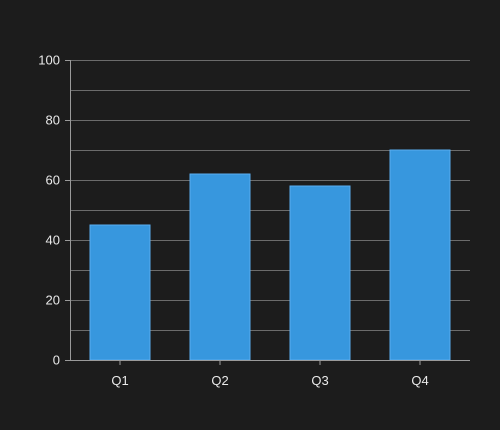 This screenshot has height=430, width=500. I want to click on y-tick-label-60: 60, so click(53, 180).